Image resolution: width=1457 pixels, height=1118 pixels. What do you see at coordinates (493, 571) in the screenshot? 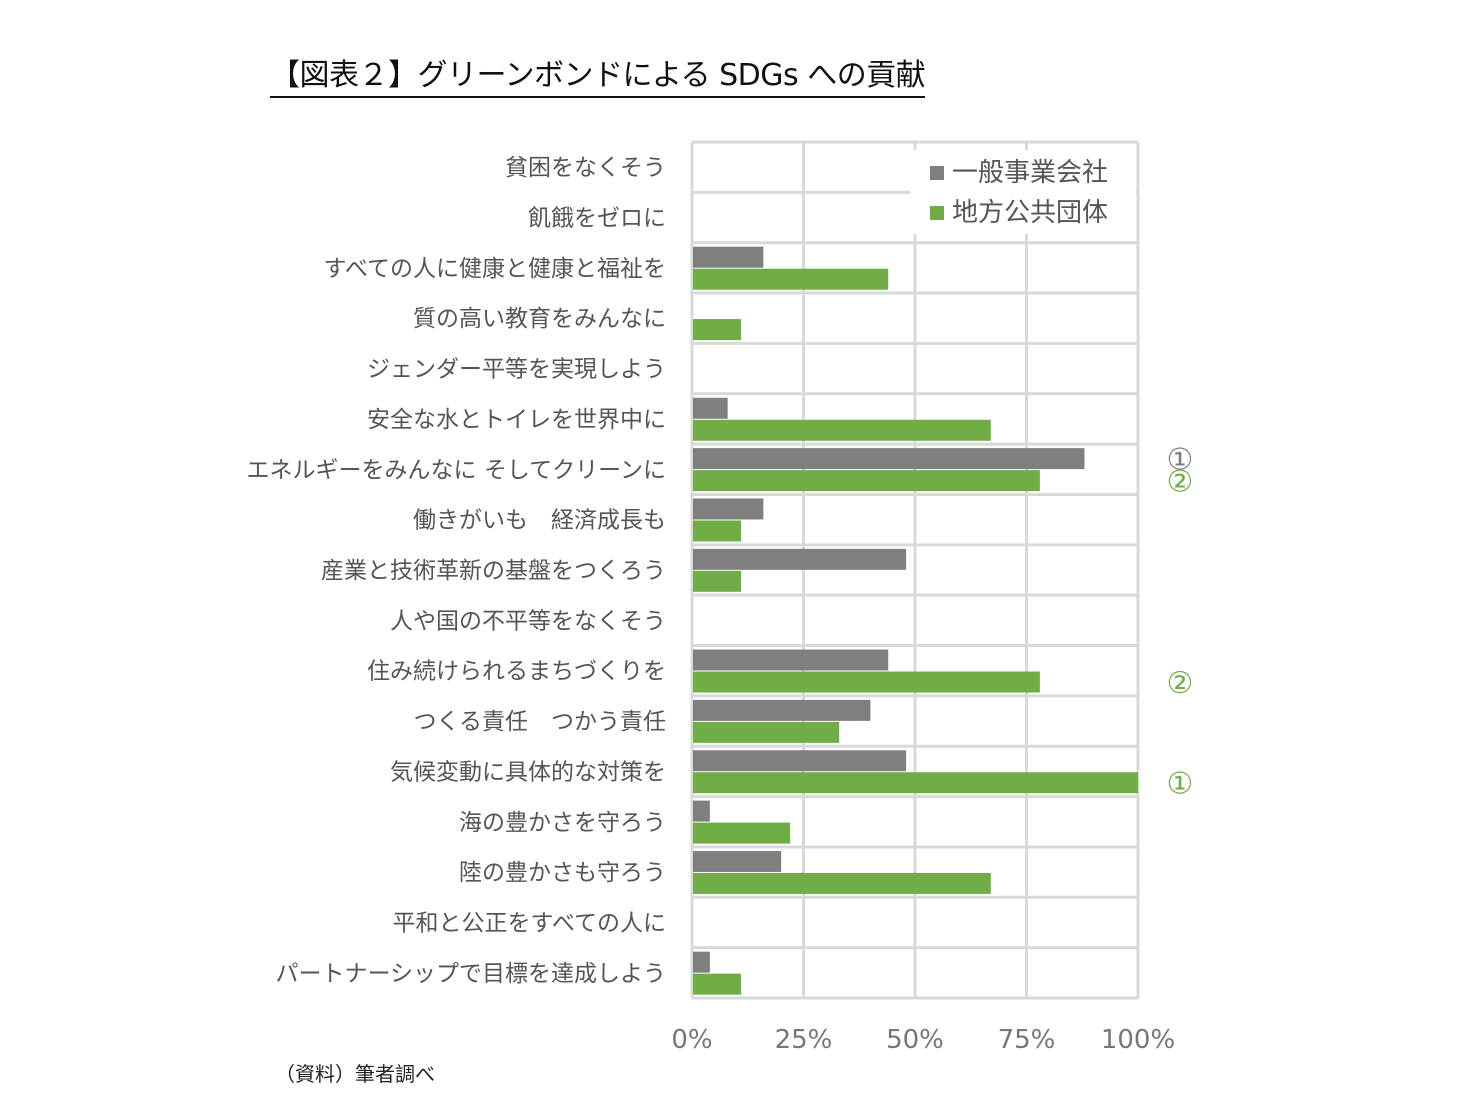
I see `category-label: 産業と技術革新の基盤をつくろう` at bounding box center [493, 571].